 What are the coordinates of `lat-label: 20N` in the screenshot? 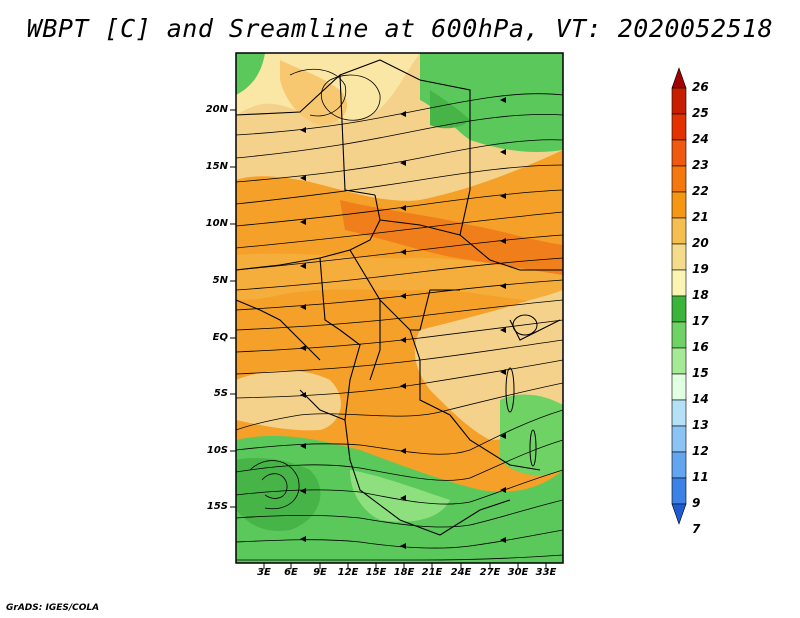 It's located at (216, 109).